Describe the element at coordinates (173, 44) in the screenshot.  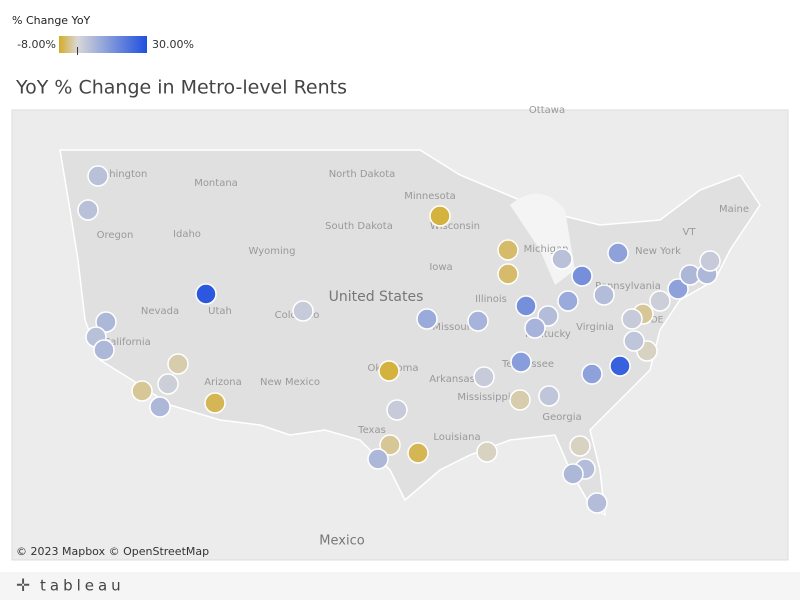
I see `legend-max: 30.00%` at that location.